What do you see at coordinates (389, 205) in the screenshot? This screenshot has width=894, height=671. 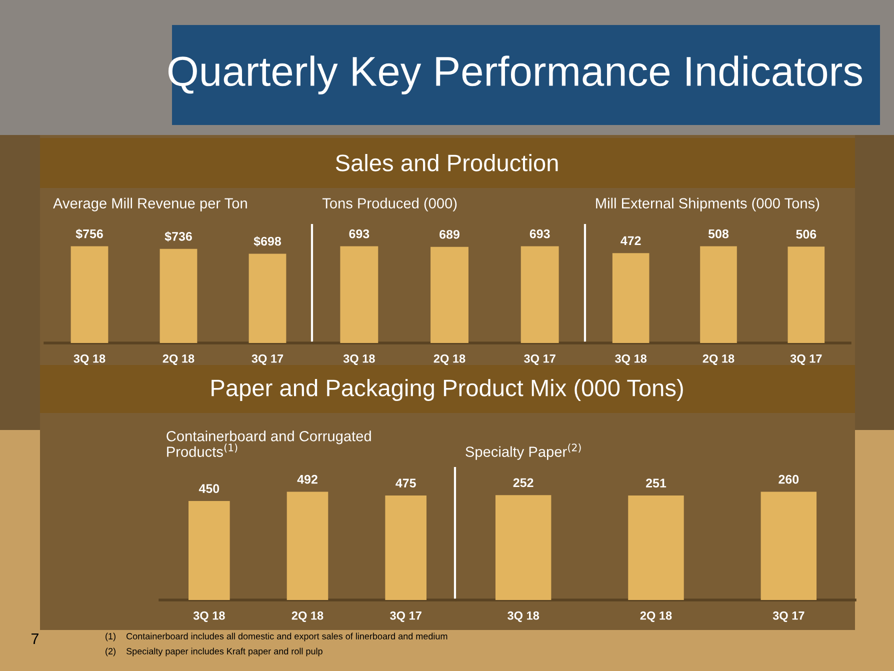 I see `chart-title: Tons Produced (000)` at bounding box center [389, 205].